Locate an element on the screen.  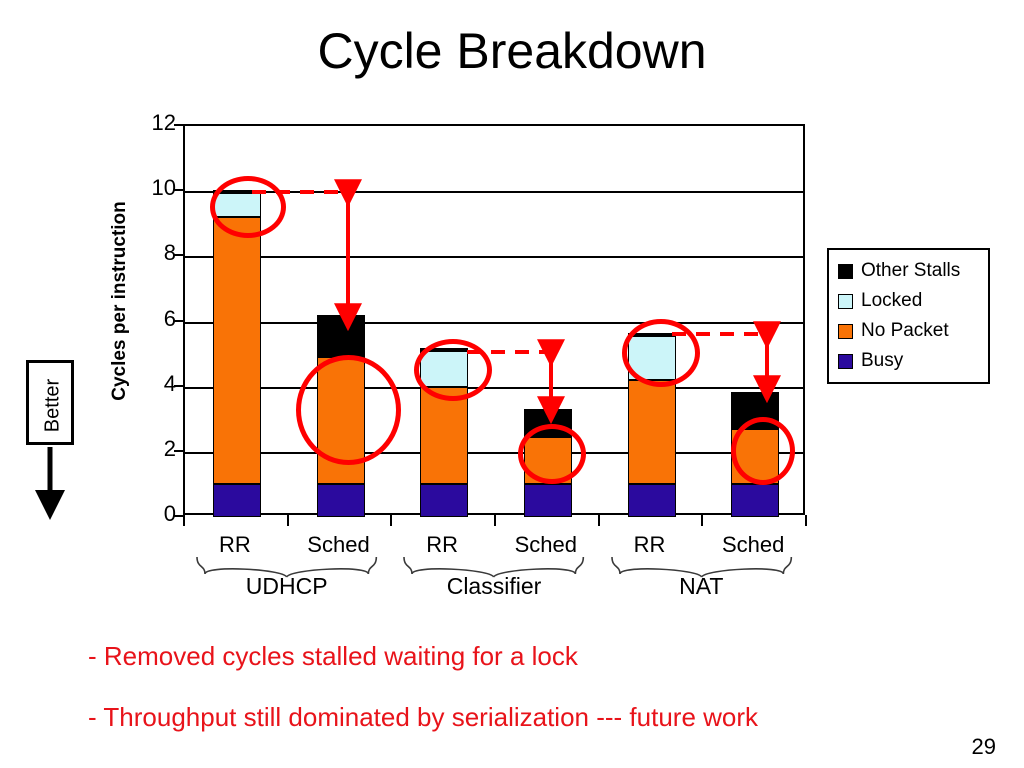
y-tick-label: 0 is located at coordinates (169, 513).